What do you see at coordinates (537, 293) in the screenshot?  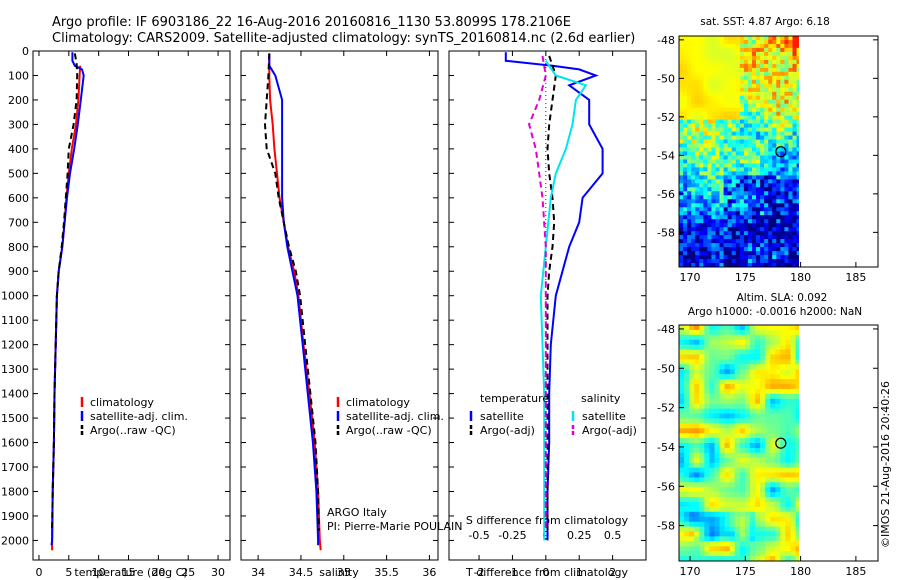 I see `series-line-argo-adj` at bounding box center [537, 293].